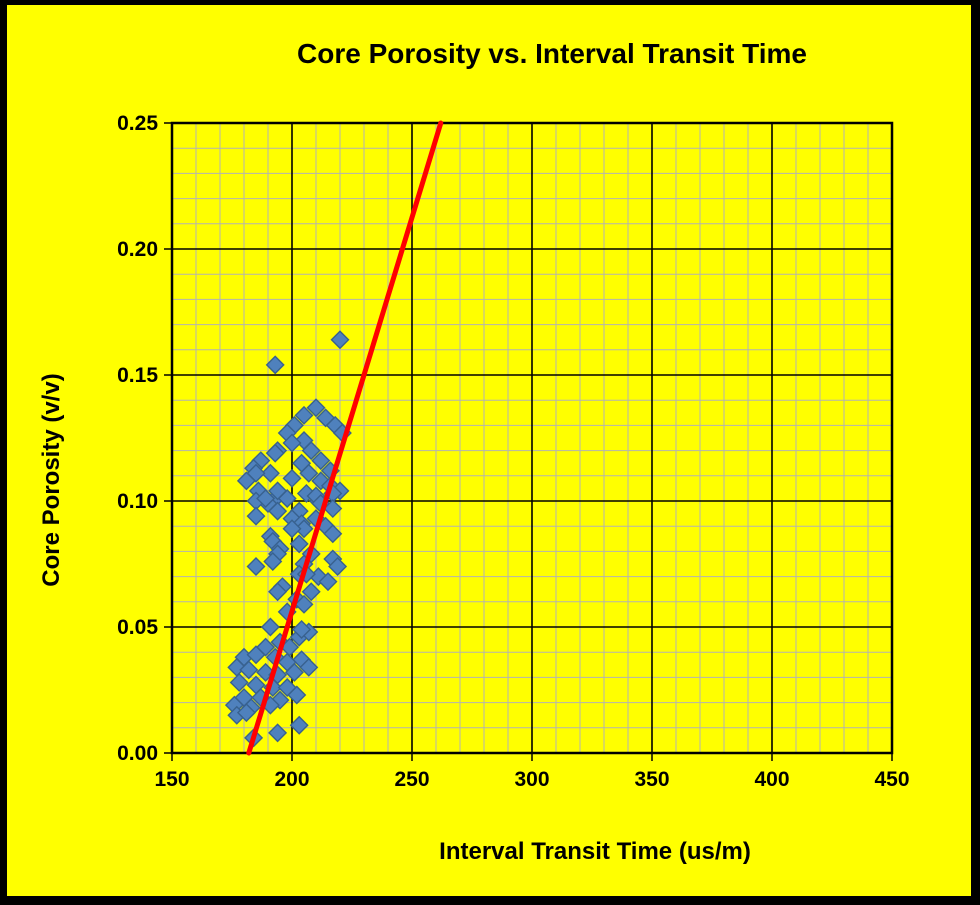 The height and width of the screenshot is (905, 980). What do you see at coordinates (137, 123) in the screenshot?
I see `y-tick-label: 0.25` at bounding box center [137, 123].